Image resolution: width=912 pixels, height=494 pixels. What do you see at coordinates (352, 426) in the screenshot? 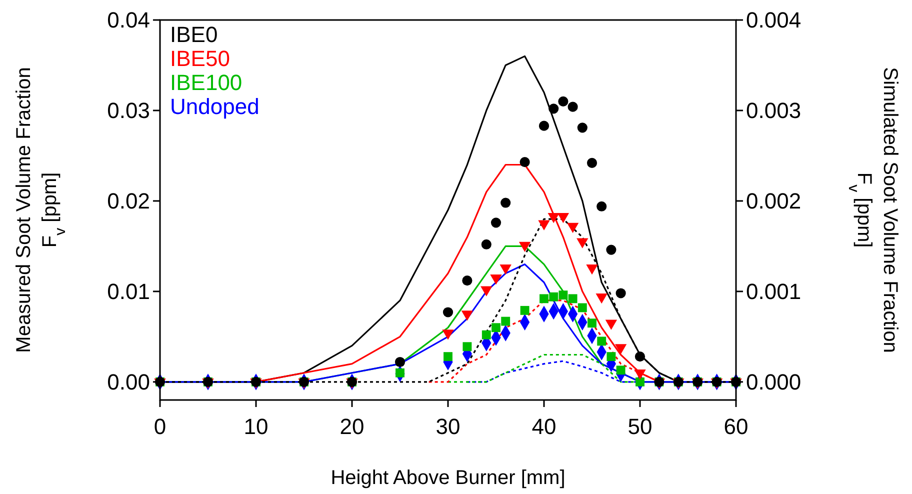
I see `x-tick-label: 20` at bounding box center [352, 426].